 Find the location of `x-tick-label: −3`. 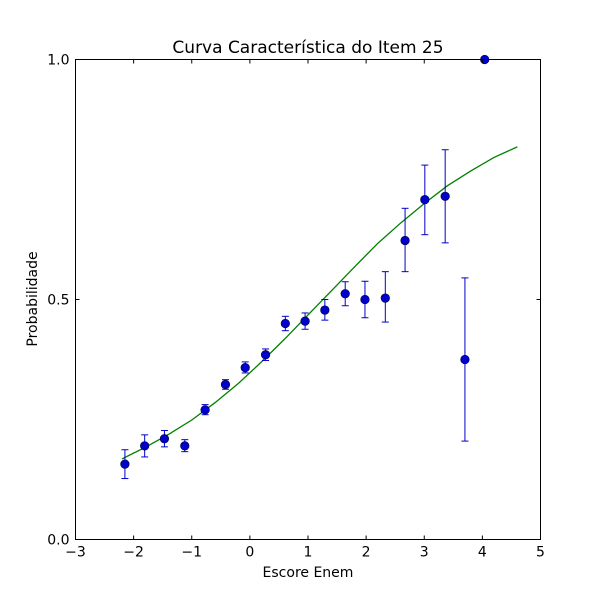

x-tick-label: −3 is located at coordinates (75, 553).